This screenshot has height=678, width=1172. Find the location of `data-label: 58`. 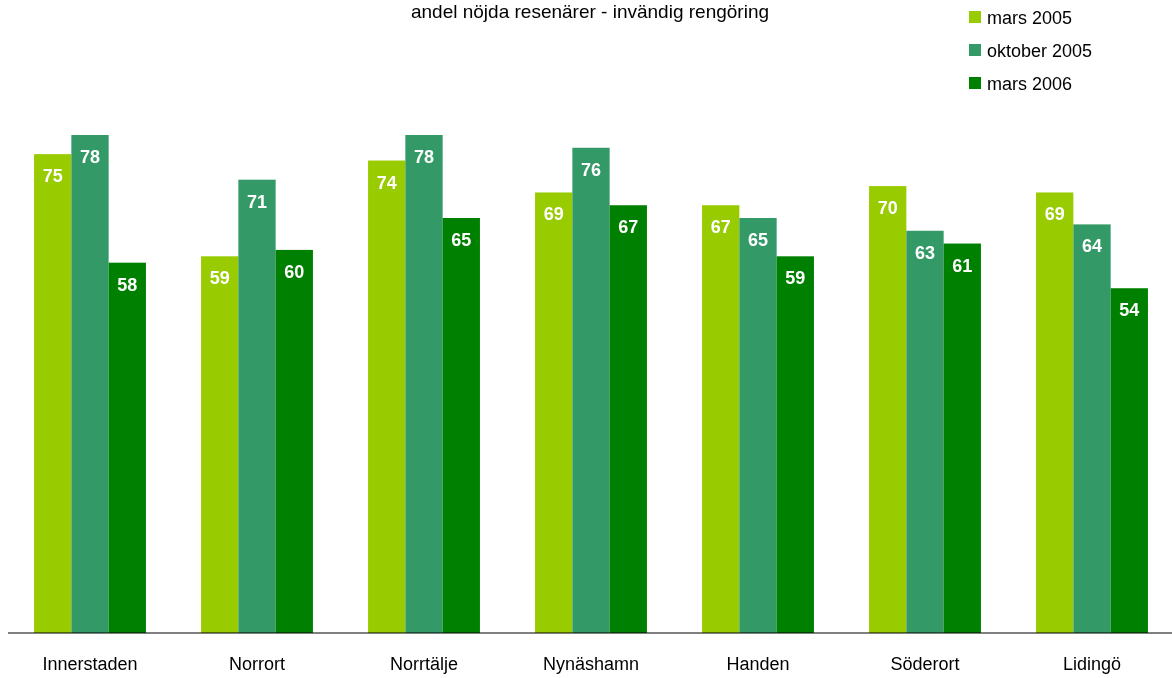

data-label: 58 is located at coordinates (127, 284).